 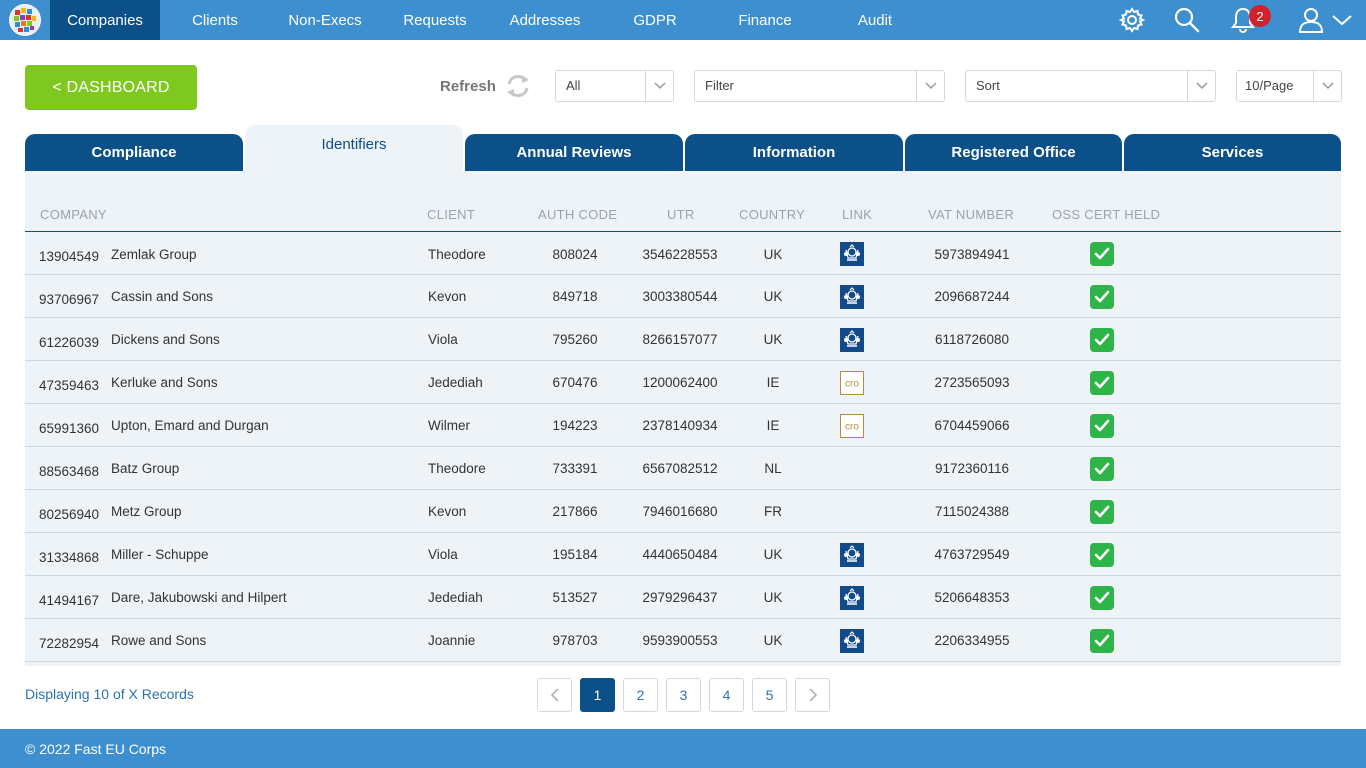 I want to click on tab-identifiers: Identifiers, so click(x=354, y=148).